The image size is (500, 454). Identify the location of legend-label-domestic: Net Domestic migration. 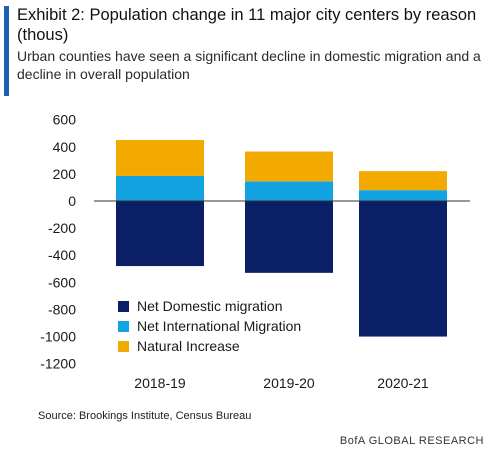
(210, 306).